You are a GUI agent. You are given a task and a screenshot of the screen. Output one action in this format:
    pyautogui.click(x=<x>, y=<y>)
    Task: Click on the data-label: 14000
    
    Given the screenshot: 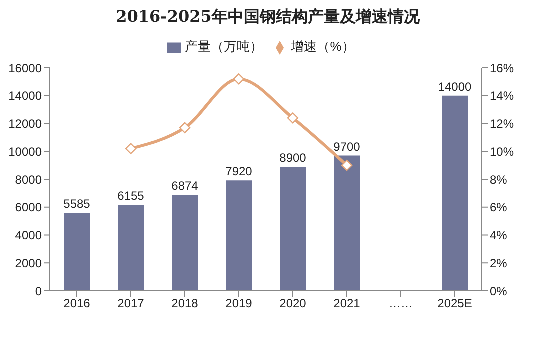 What is the action you would take?
    pyautogui.click(x=455, y=87)
    